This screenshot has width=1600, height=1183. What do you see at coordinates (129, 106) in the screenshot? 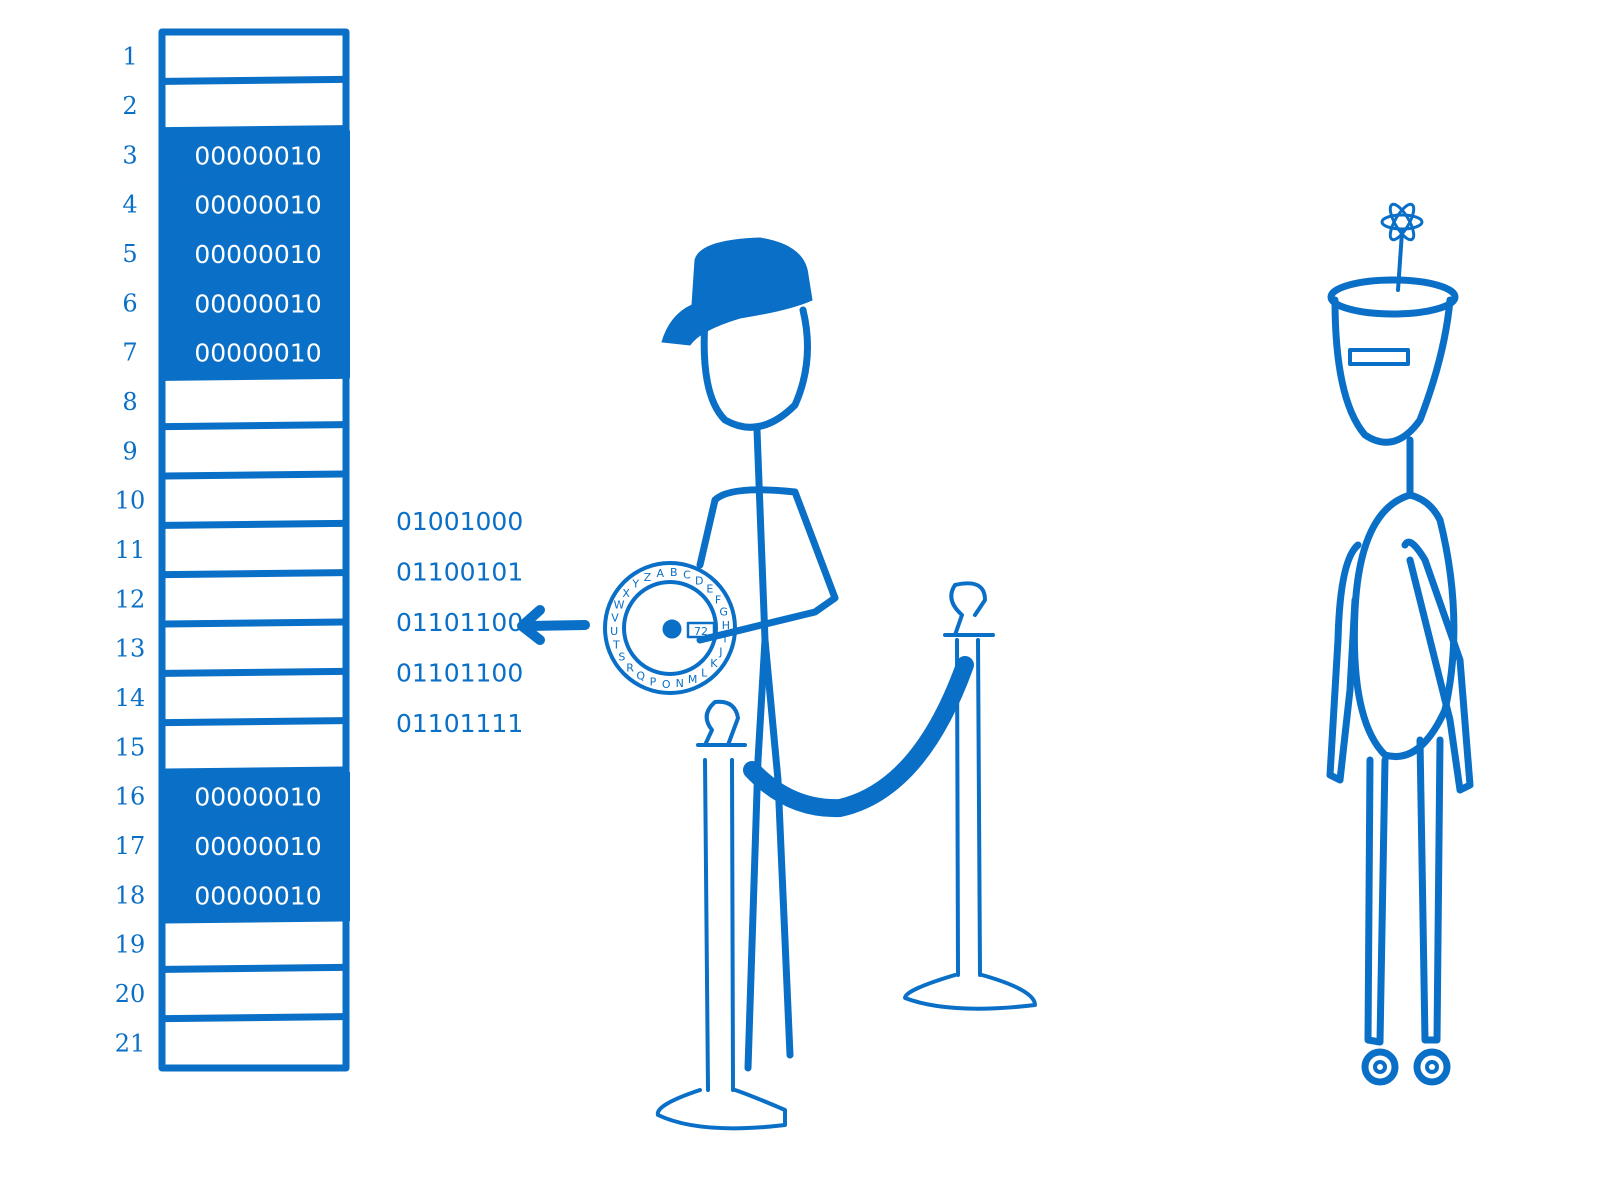
I see `memory-cell-index: 2` at bounding box center [129, 106].